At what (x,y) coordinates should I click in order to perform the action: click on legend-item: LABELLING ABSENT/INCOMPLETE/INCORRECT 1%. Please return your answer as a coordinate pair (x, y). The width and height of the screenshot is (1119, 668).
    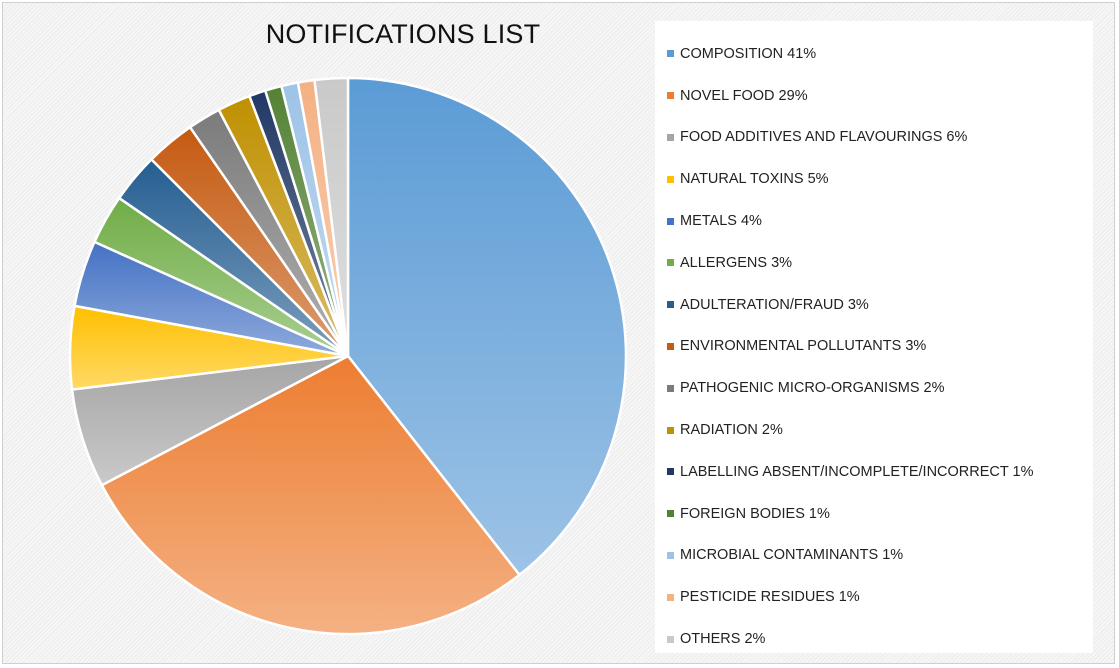
    Looking at the image, I should click on (880, 472).